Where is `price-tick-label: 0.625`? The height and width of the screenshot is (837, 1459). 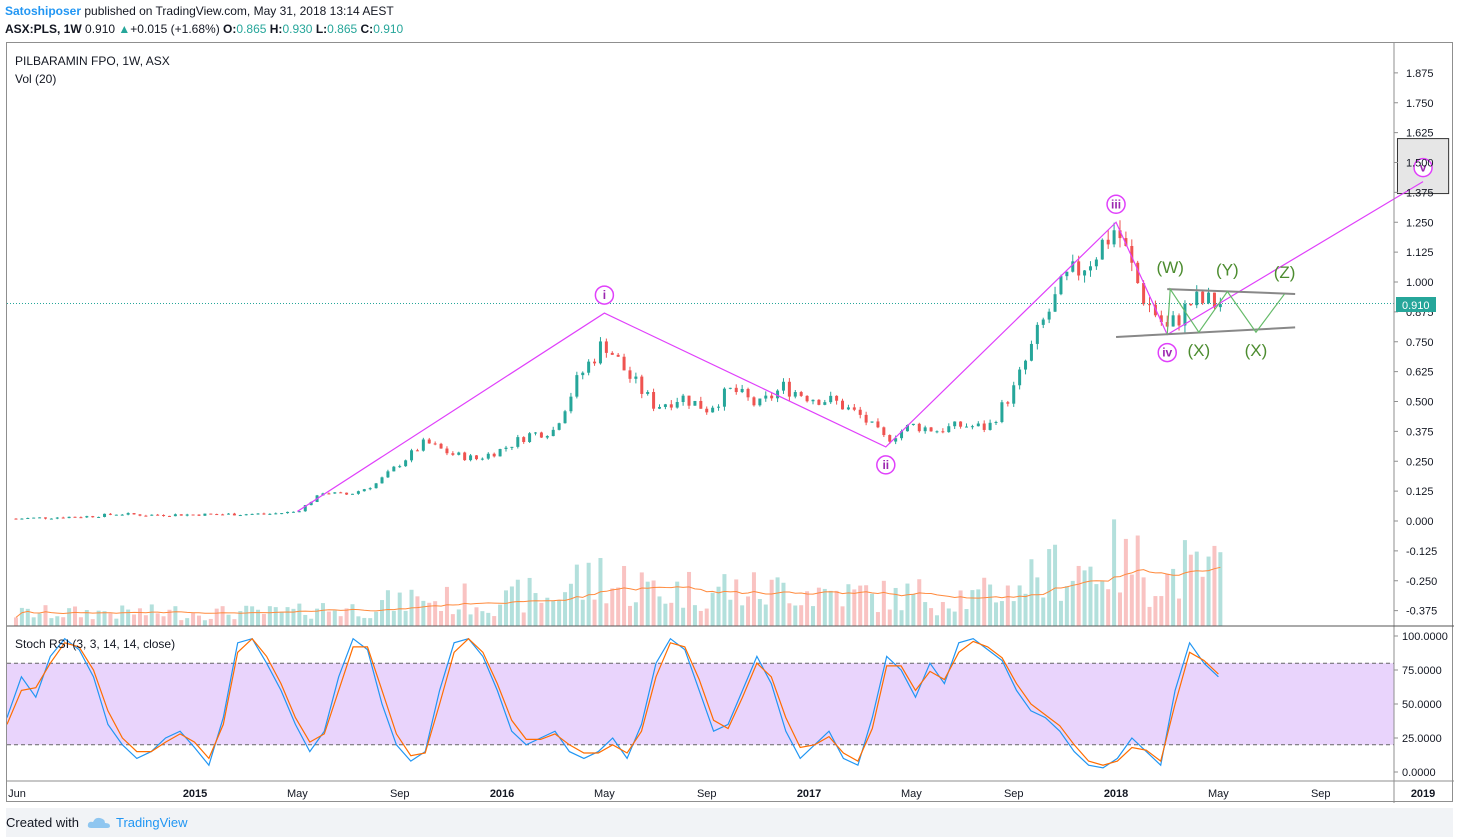
price-tick-label: 0.625 is located at coordinates (1420, 373).